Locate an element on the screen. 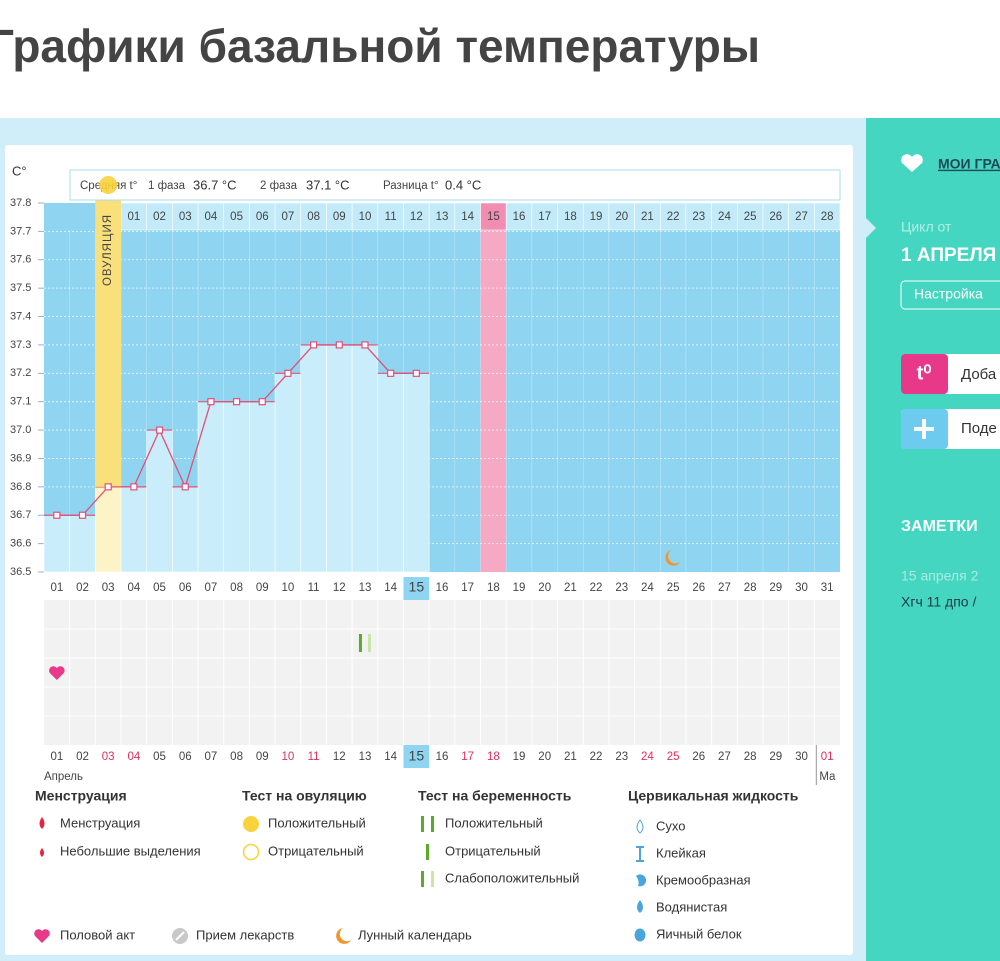 The image size is (1000, 961). note-date: 15 апреля 2 is located at coordinates (940, 576).